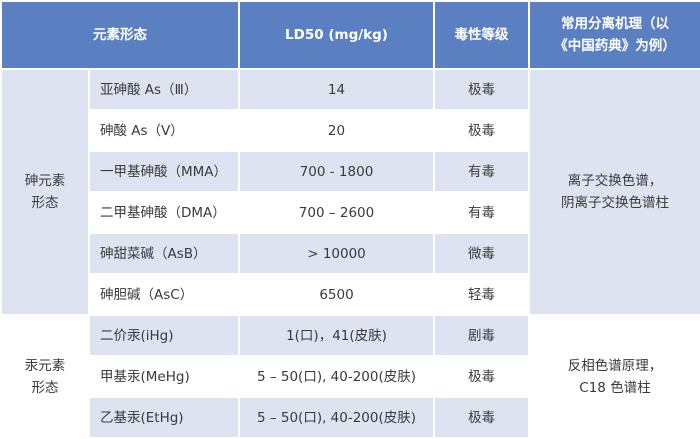 The image size is (700, 439). Describe the element at coordinates (336, 212) in the screenshot. I see `ld50: 700 – 2600` at that location.